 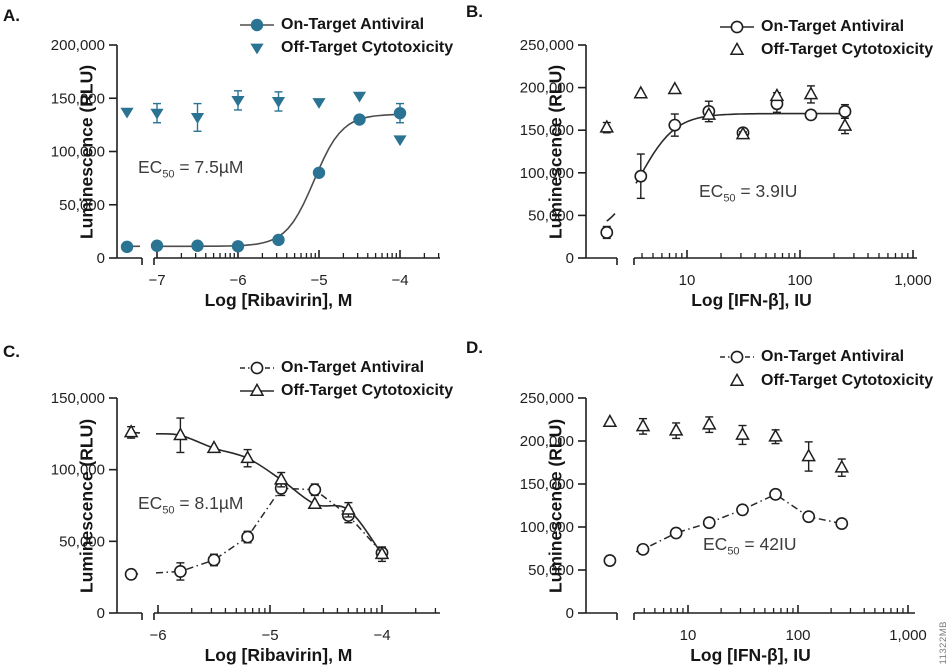 I want to click on open-triangle-line-icon, so click(x=257, y=389).